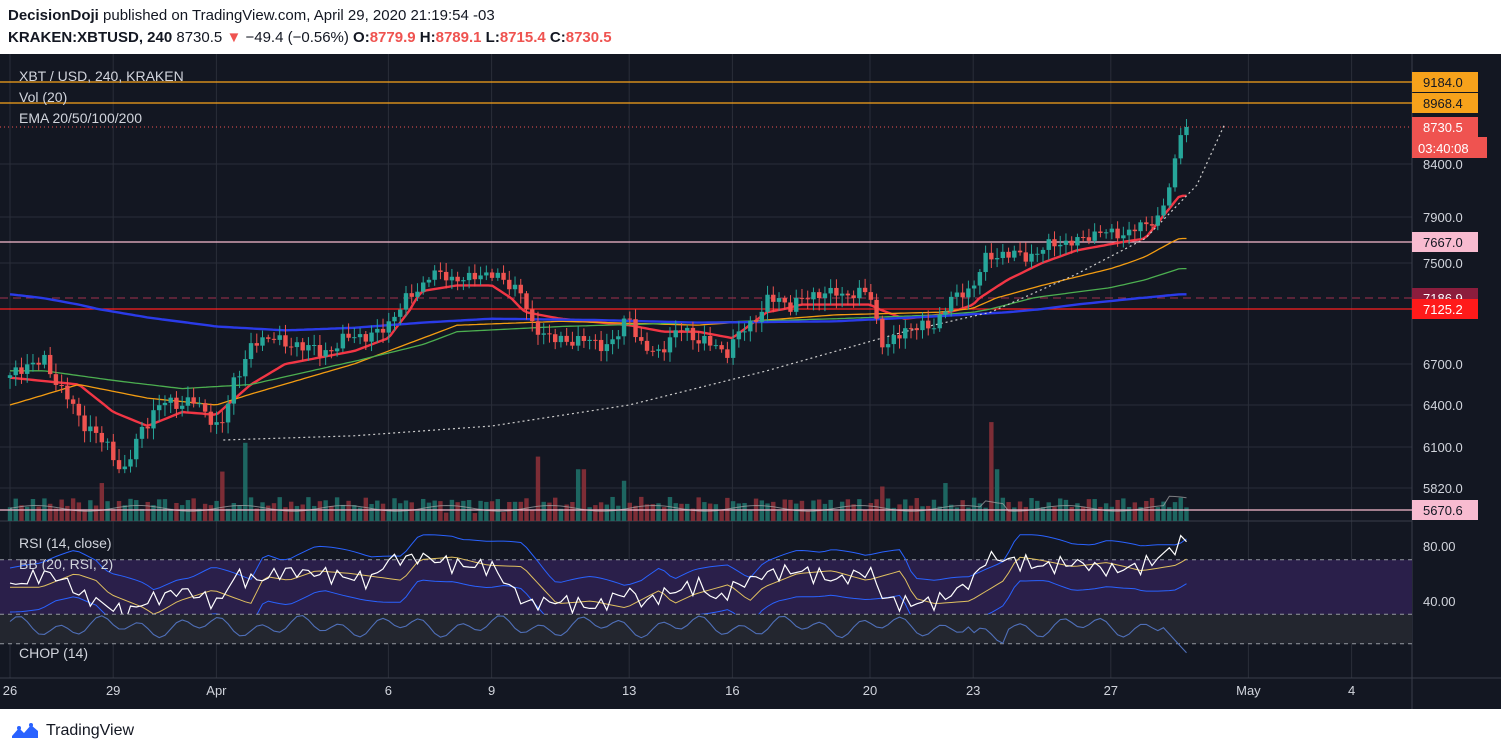  I want to click on time-tick: 23, so click(973, 690).